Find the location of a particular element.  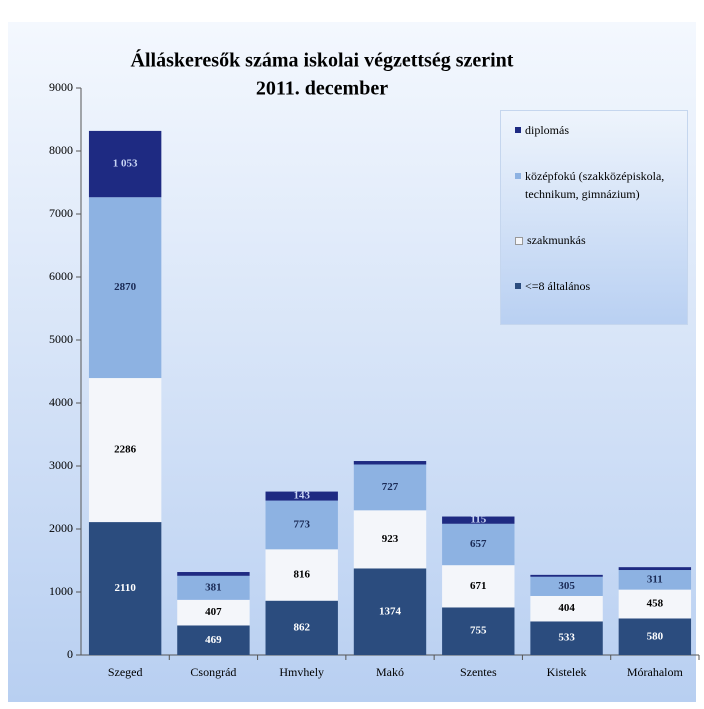

legend-label: szakmunkás is located at coordinates (556, 240).